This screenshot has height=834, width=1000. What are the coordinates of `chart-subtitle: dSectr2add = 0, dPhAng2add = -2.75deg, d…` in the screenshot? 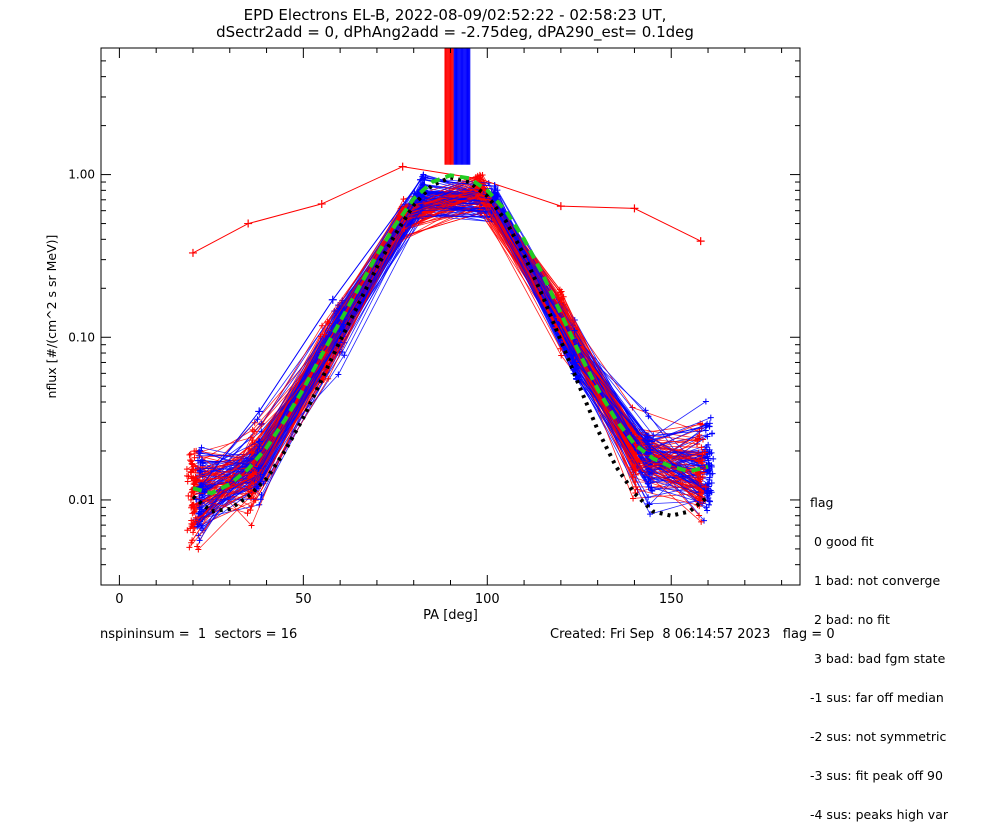 It's located at (455, 32).